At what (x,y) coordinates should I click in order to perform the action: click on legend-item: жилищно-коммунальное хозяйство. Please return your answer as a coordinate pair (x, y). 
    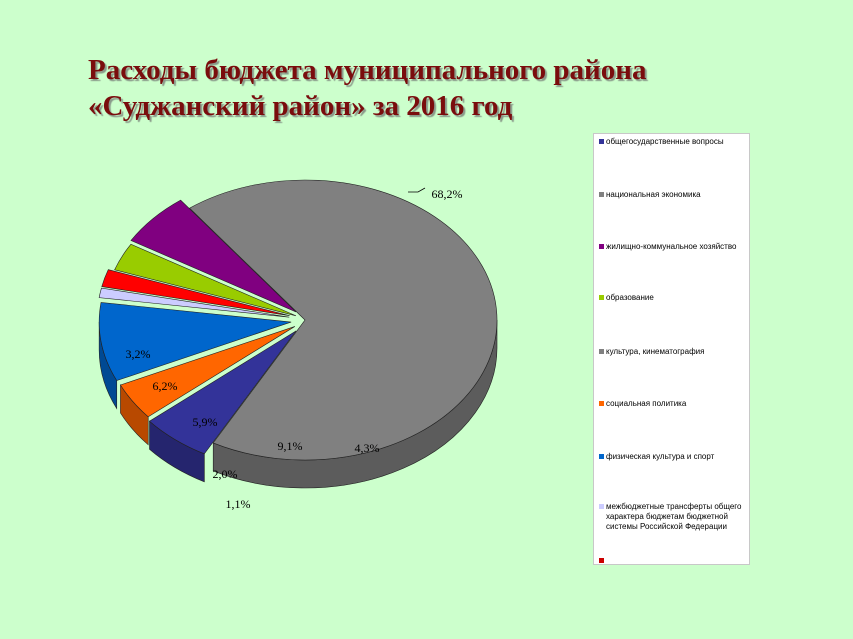
    Looking at the image, I should click on (674, 247).